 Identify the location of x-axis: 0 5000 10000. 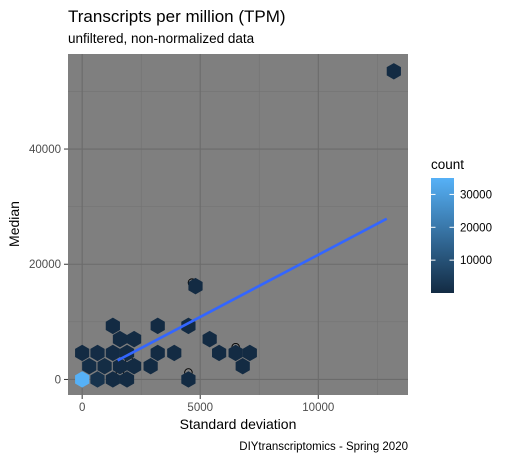
(206, 404).